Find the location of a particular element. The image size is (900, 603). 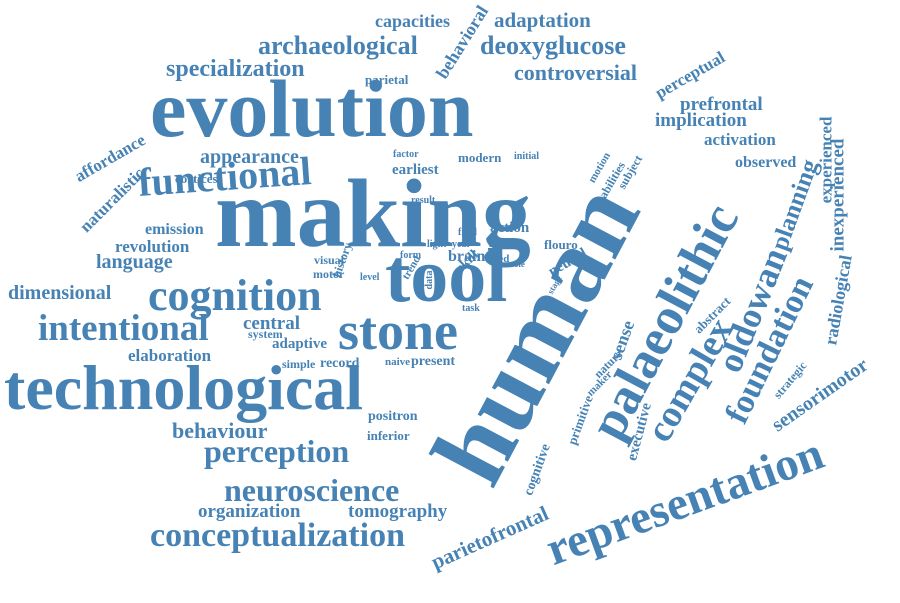

word-specialization: specialization is located at coordinates (235, 69).